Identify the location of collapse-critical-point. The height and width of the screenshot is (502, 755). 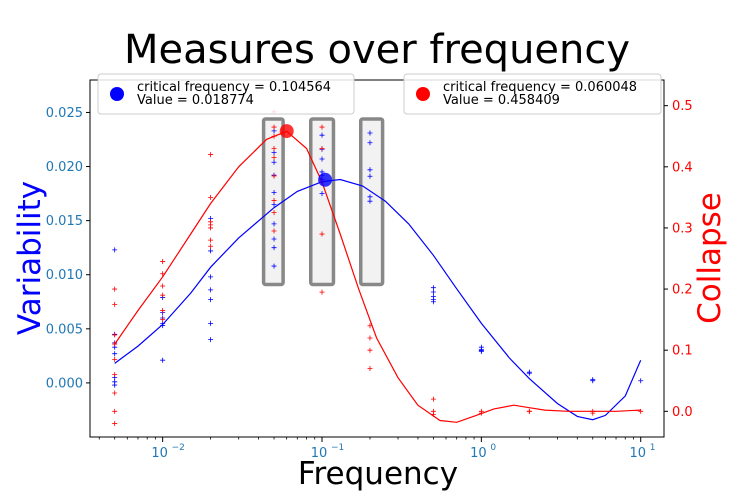
(286, 131).